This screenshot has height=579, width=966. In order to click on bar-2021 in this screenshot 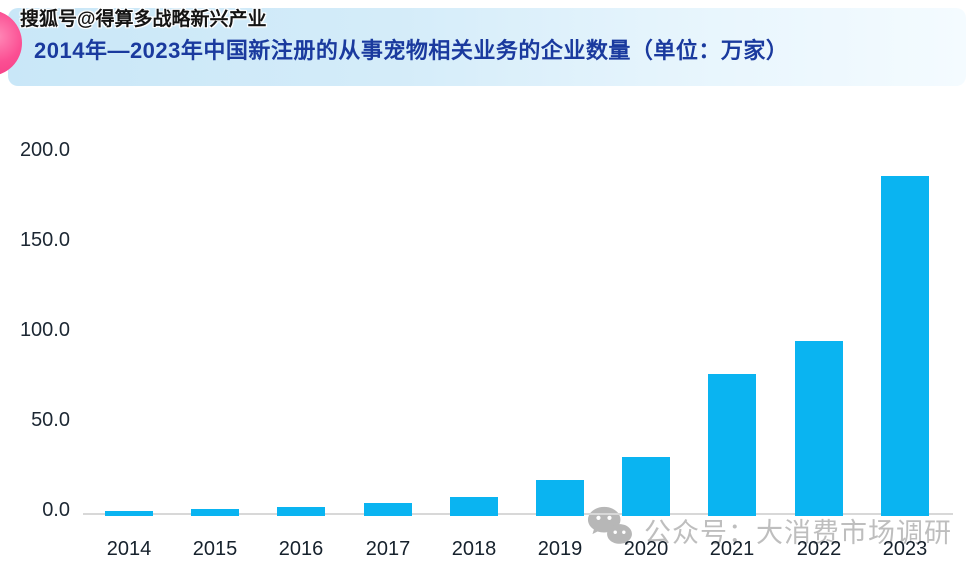, I will do `click(732, 445)`.